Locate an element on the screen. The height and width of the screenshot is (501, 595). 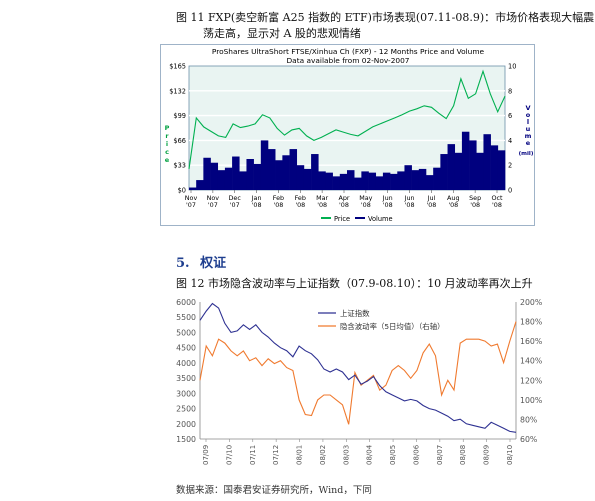
x-tick-label-month: Aug is located at coordinates (453, 198).